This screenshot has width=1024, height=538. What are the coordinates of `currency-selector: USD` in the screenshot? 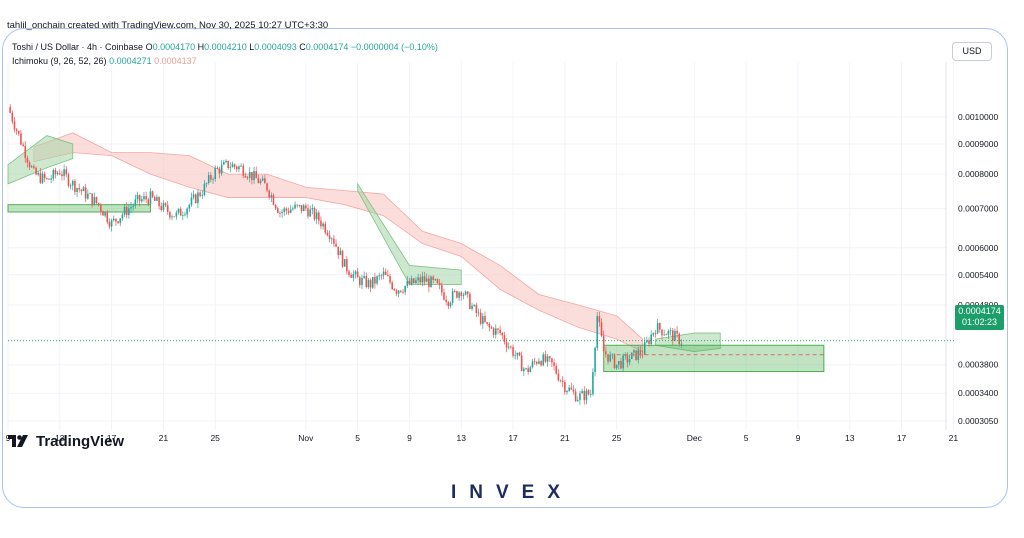 It's located at (972, 51).